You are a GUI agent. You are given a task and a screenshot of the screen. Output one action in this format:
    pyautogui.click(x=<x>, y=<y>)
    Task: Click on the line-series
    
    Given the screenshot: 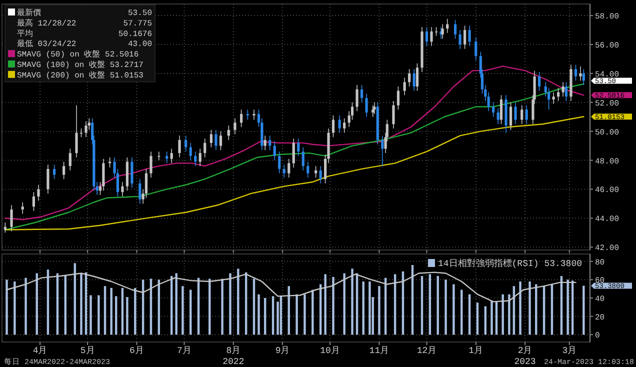 What is the action you would take?
    pyautogui.click(x=291, y=287)
    